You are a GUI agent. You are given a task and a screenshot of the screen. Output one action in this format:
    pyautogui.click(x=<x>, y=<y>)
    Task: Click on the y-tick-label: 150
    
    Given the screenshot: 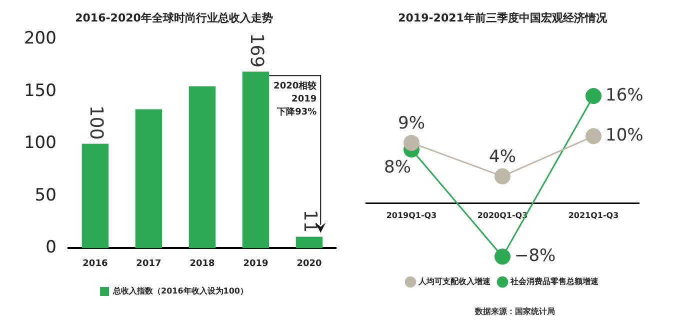 What is the action you would take?
    pyautogui.click(x=40, y=90)
    